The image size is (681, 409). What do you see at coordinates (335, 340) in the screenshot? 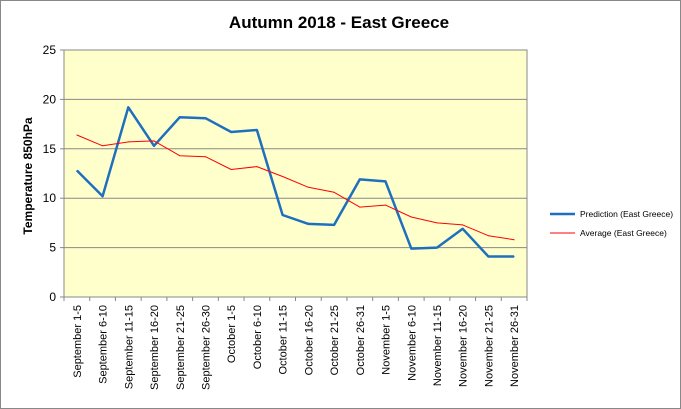
I see `x-tick-label: October 21-25` at bounding box center [335, 340].